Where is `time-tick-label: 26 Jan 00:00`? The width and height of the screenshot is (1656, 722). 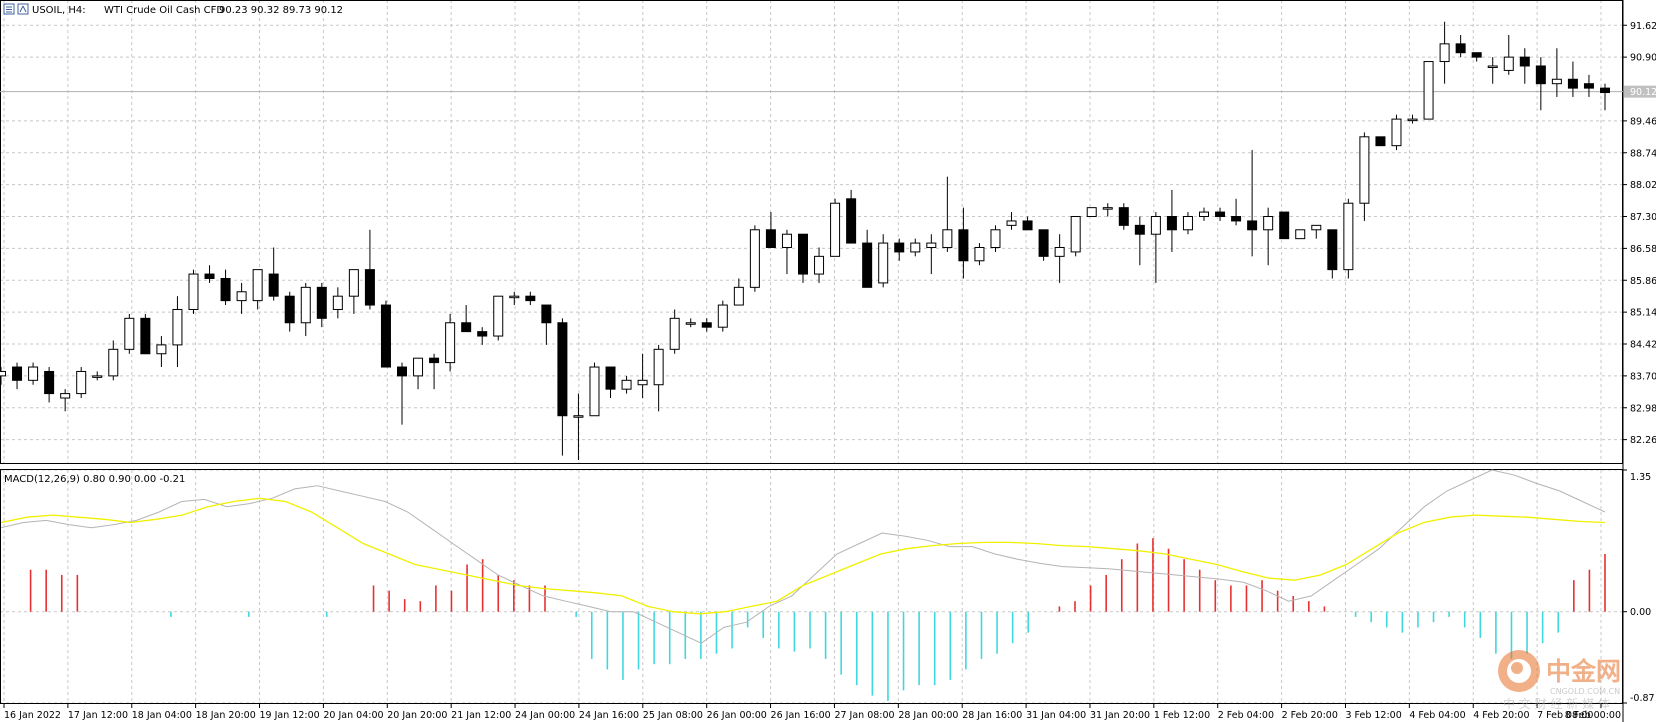 time-tick-label: 26 Jan 00:00 is located at coordinates (737, 715).